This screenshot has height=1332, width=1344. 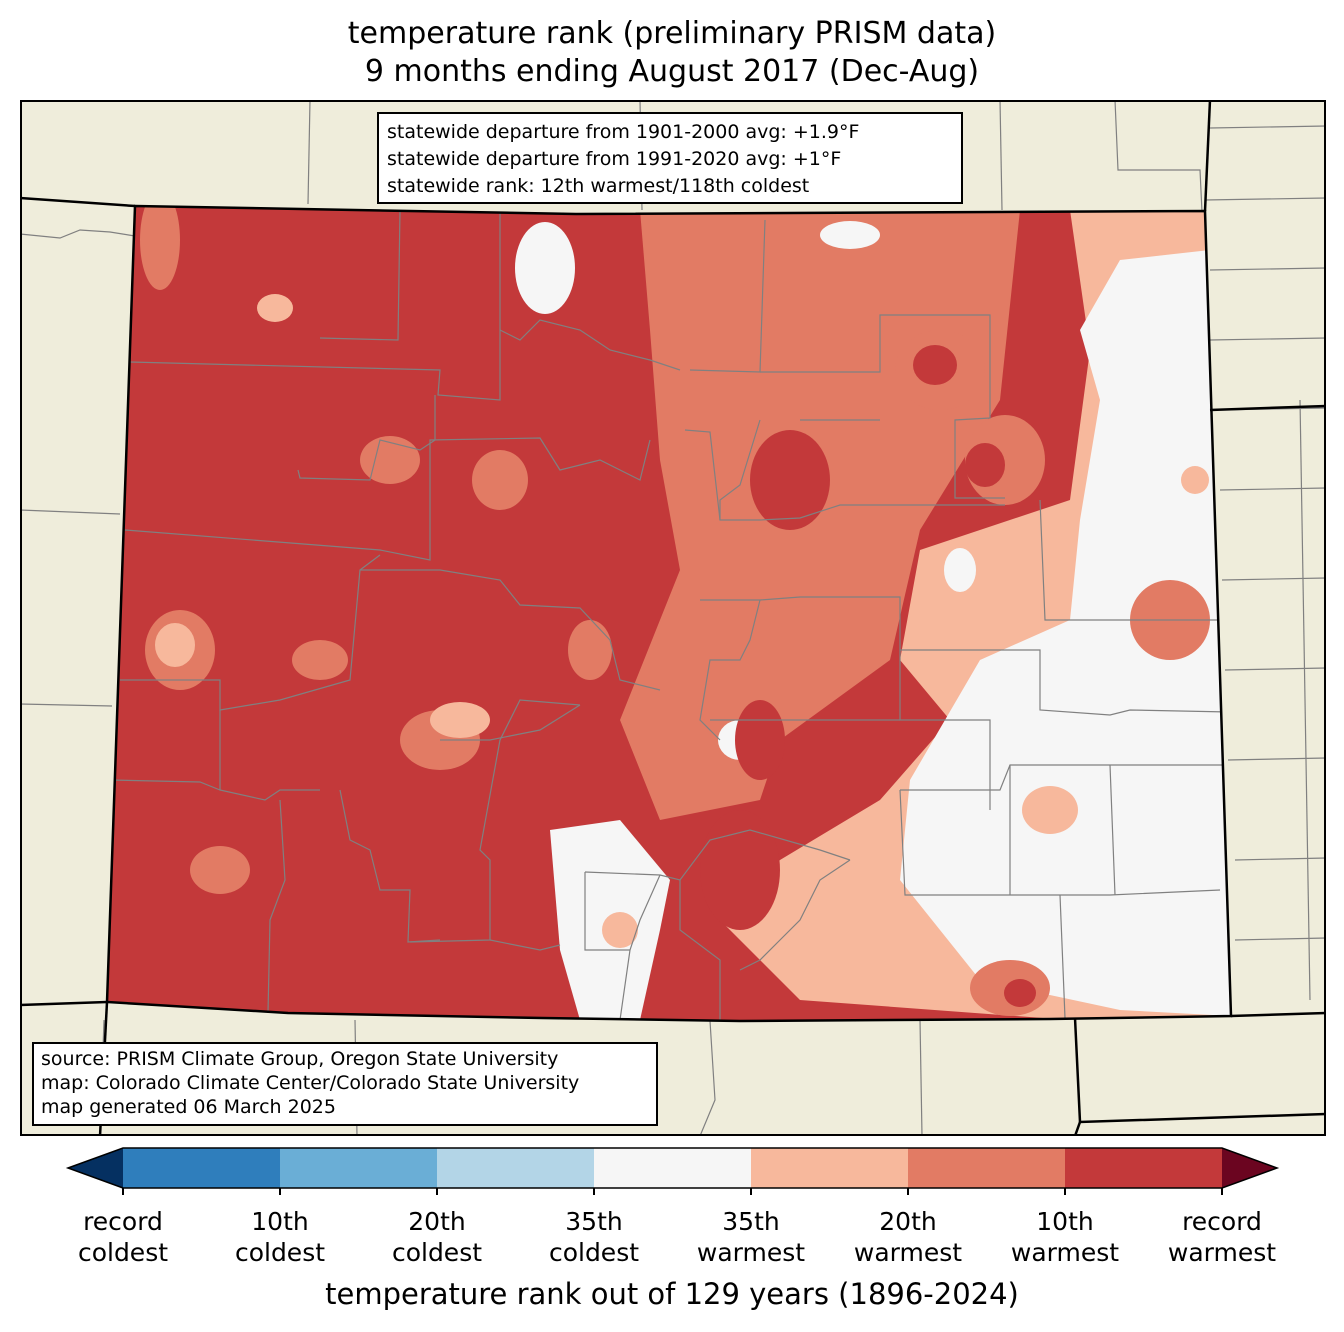 What do you see at coordinates (123, 1237) in the screenshot?
I see `colorbar-tick-label: record coldest` at bounding box center [123, 1237].